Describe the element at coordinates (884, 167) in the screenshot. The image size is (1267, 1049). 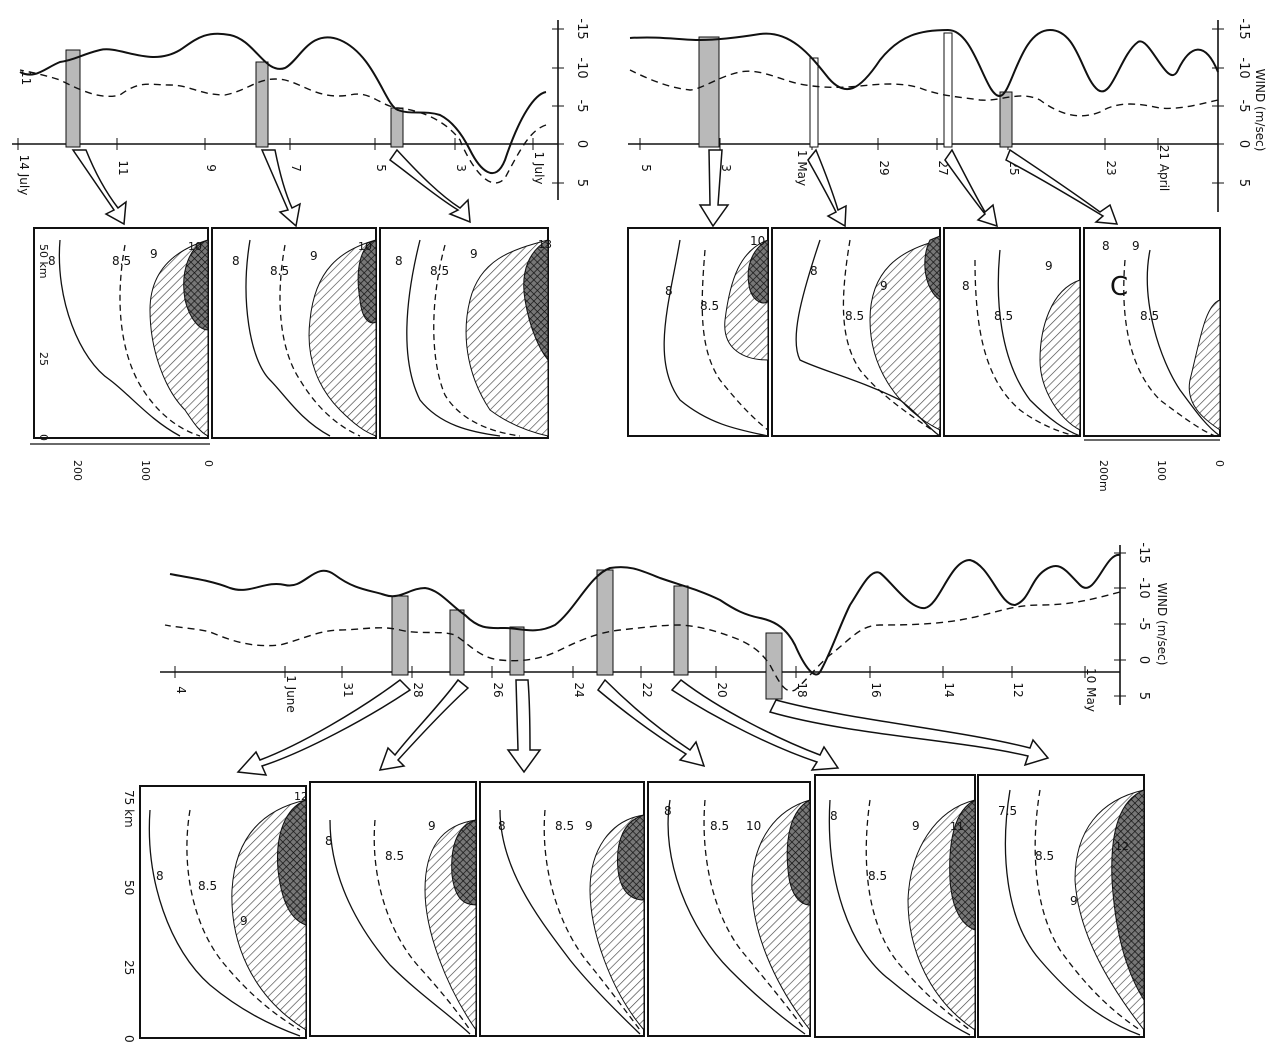
I see `date-tick-label: 29` at that location.